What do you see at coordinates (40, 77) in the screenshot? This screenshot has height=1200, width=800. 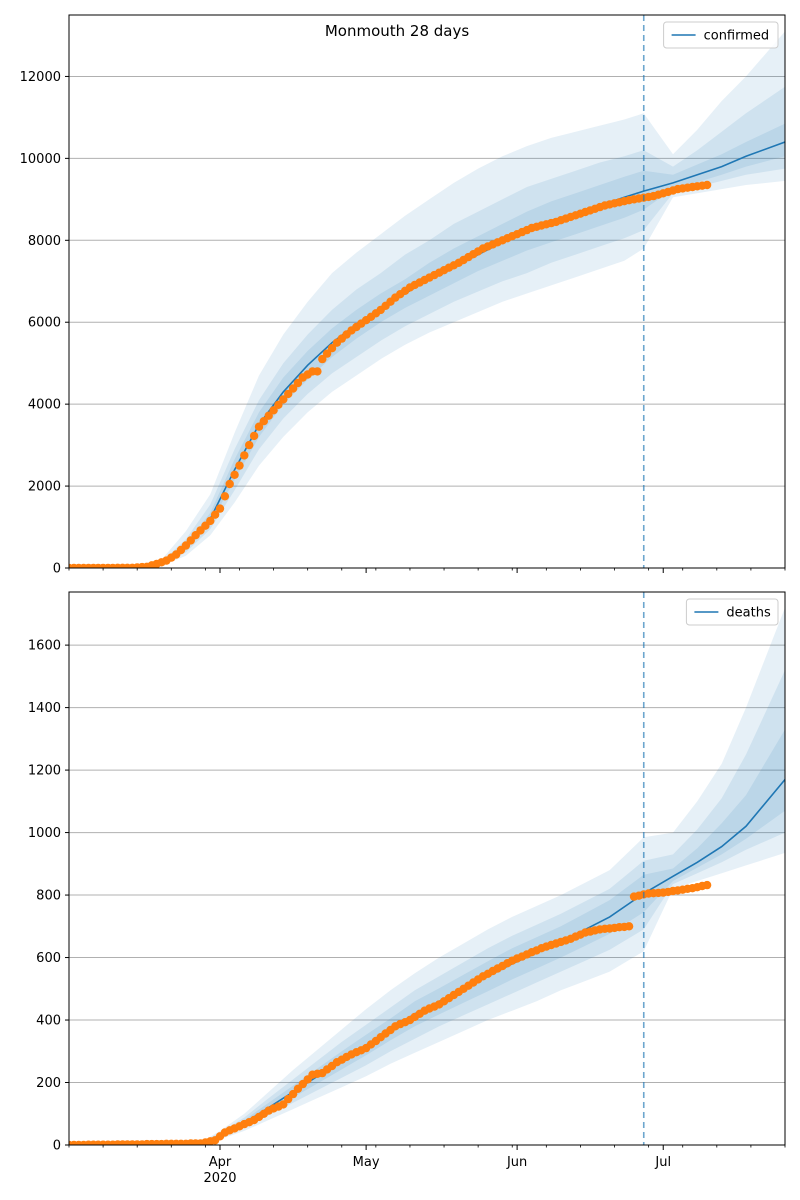 I see `y-tick-label: 12000` at bounding box center [40, 77].